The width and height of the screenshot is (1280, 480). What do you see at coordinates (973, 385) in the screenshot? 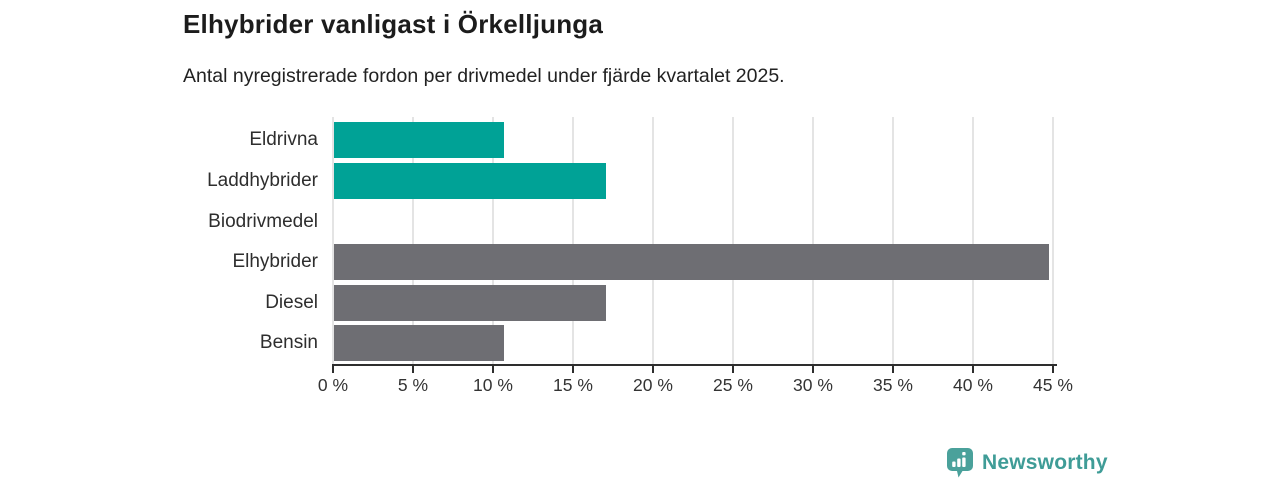
I see `x-tick-label: 40 %` at bounding box center [973, 385].